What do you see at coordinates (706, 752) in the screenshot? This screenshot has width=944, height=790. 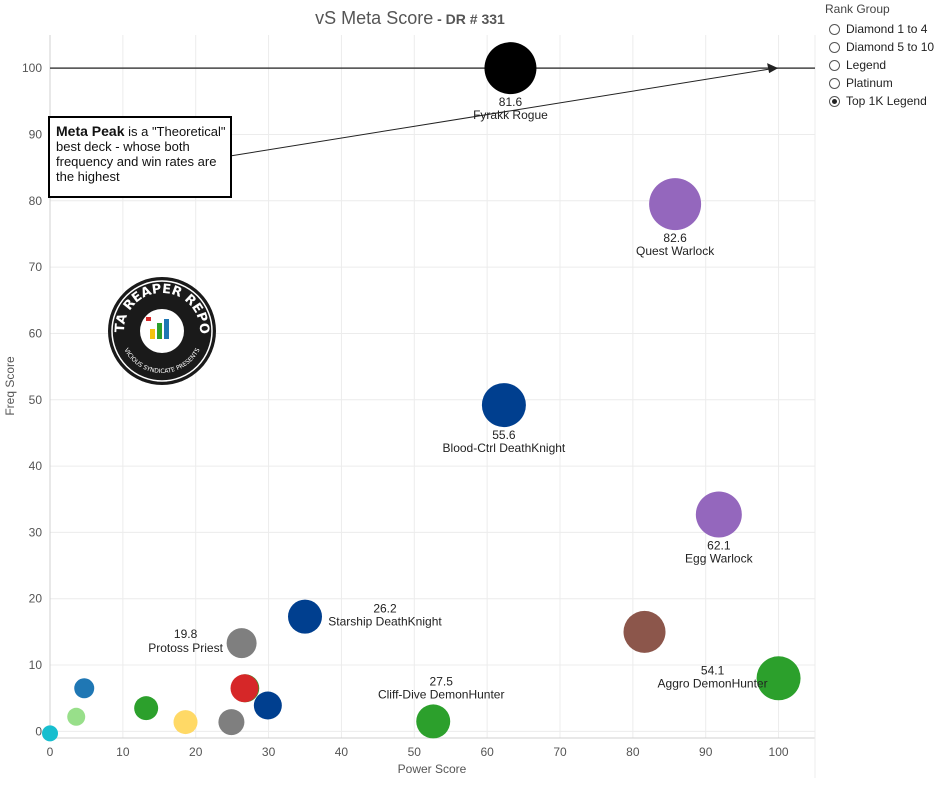 I see `x-tick-label: 90` at bounding box center [706, 752].